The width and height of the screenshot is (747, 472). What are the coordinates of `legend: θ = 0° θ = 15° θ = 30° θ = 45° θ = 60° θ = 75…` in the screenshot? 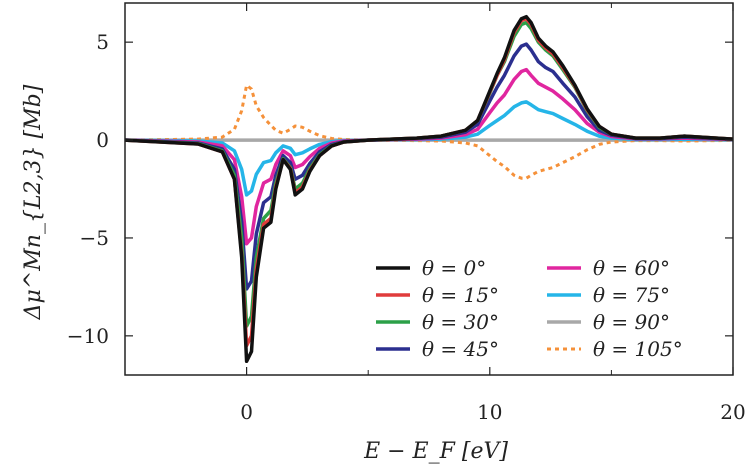 It's located at (529, 308).